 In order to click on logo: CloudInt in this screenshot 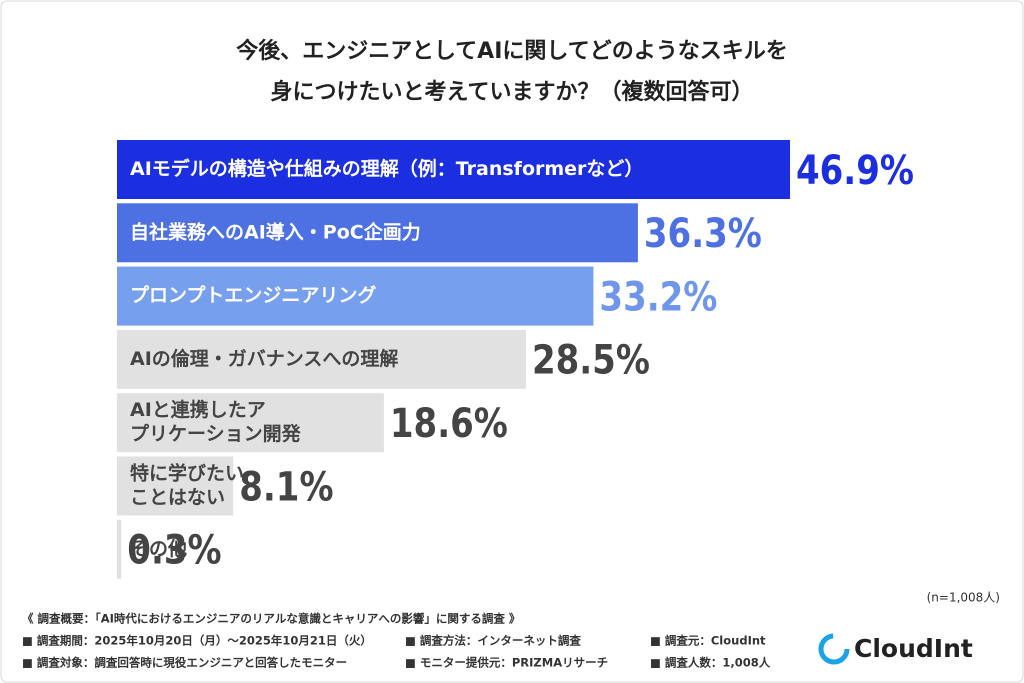, I will do `click(895, 649)`.